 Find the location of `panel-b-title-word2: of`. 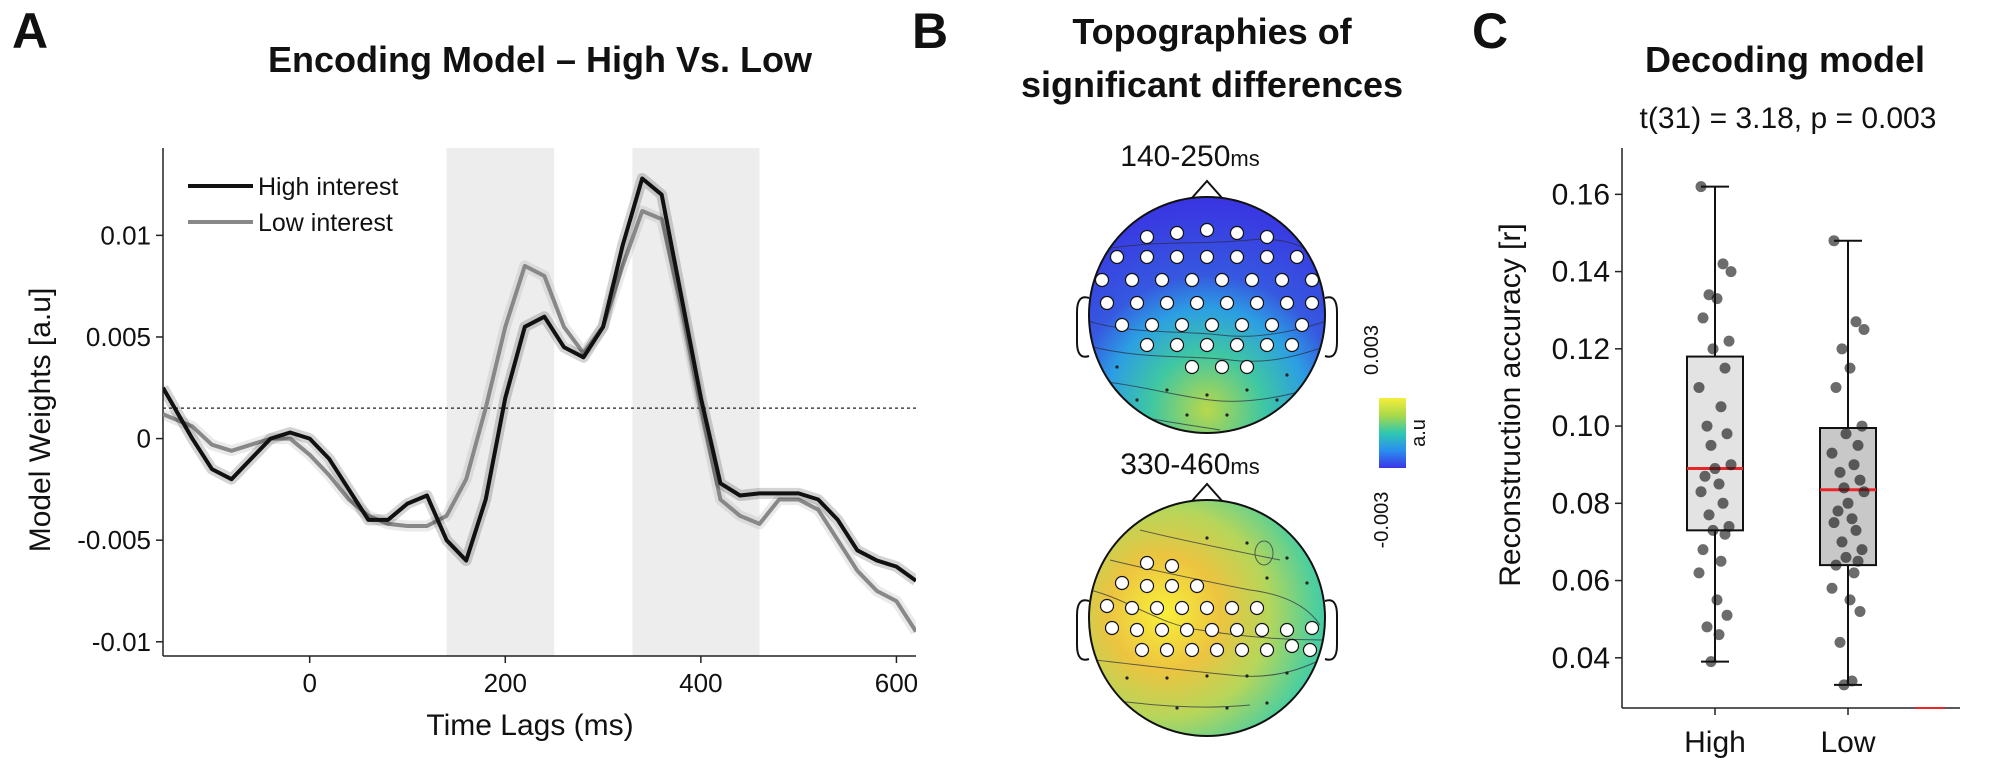

panel-b-title-word2: of is located at coordinates (1335, 31).